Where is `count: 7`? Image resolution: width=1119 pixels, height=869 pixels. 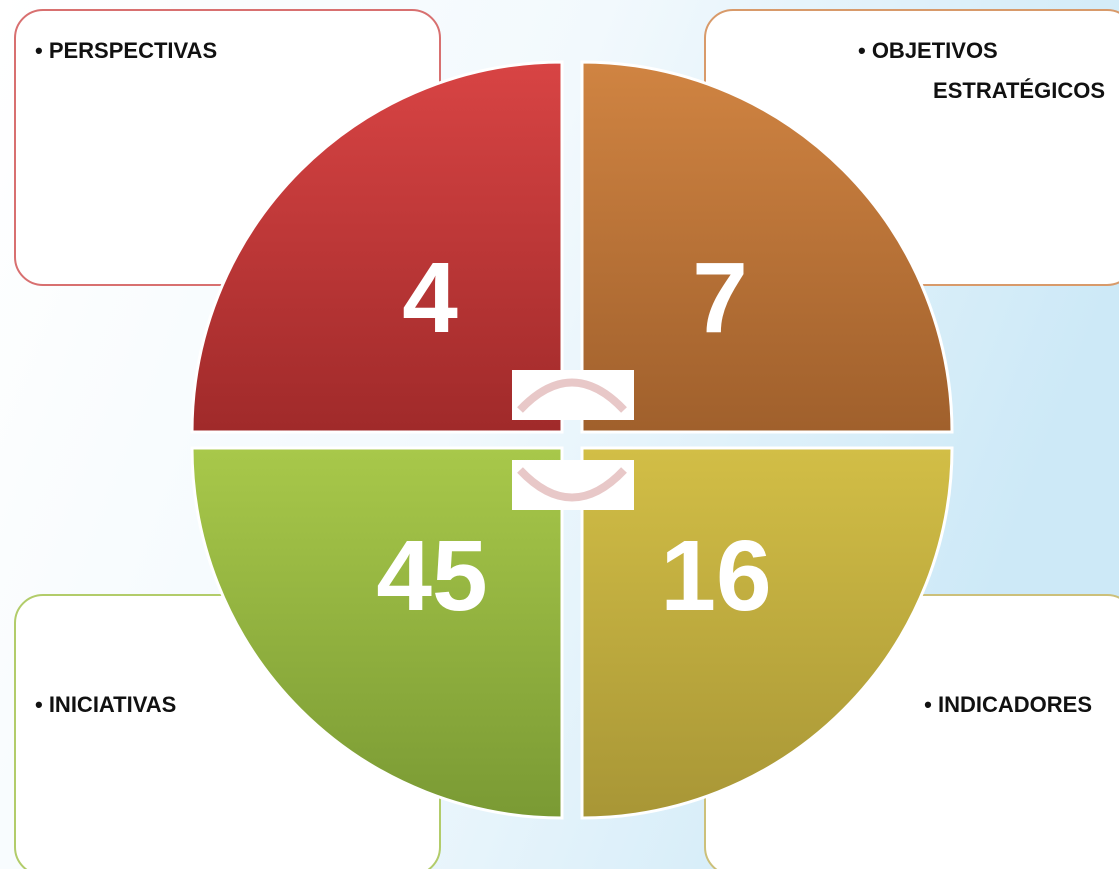
count: 7 is located at coordinates (720, 298).